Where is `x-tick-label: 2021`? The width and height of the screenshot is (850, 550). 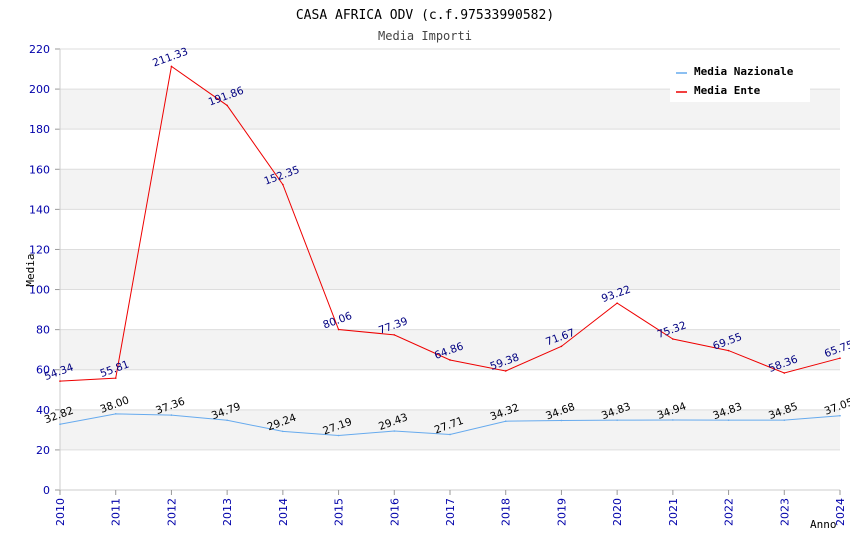 x-tick-label: 2021 is located at coordinates (673, 512).